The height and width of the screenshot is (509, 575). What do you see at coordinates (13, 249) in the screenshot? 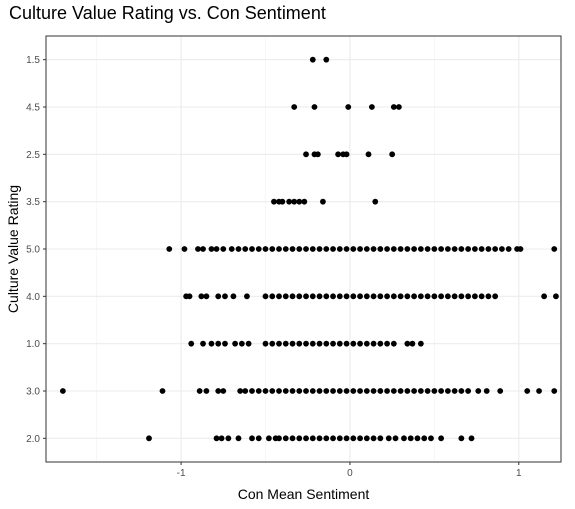
I see `y-axis-title: Culture Value Rating` at bounding box center [13, 249].